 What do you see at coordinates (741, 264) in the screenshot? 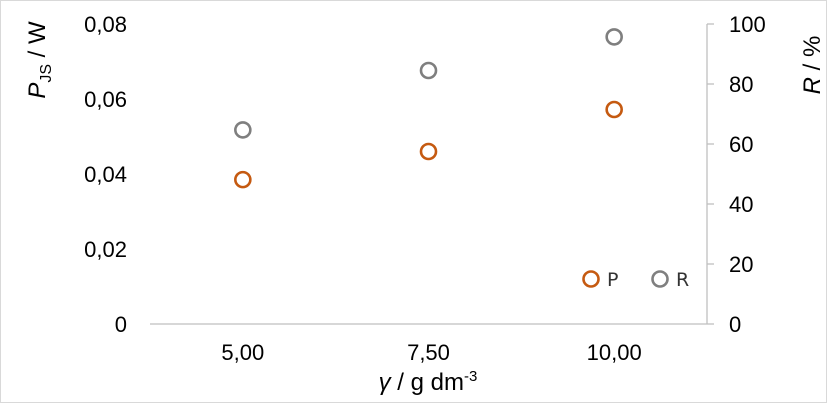
I see `right-y-tick-label: 20` at bounding box center [741, 264].